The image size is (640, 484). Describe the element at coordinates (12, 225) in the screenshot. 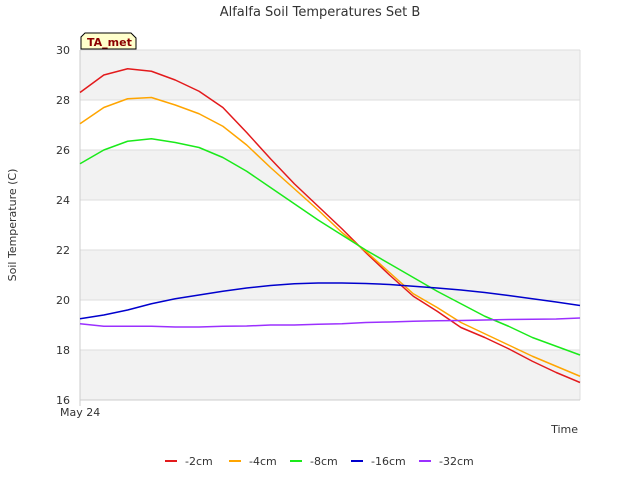

I see `y-axis-label: Soil Temperature (C)` at that location.